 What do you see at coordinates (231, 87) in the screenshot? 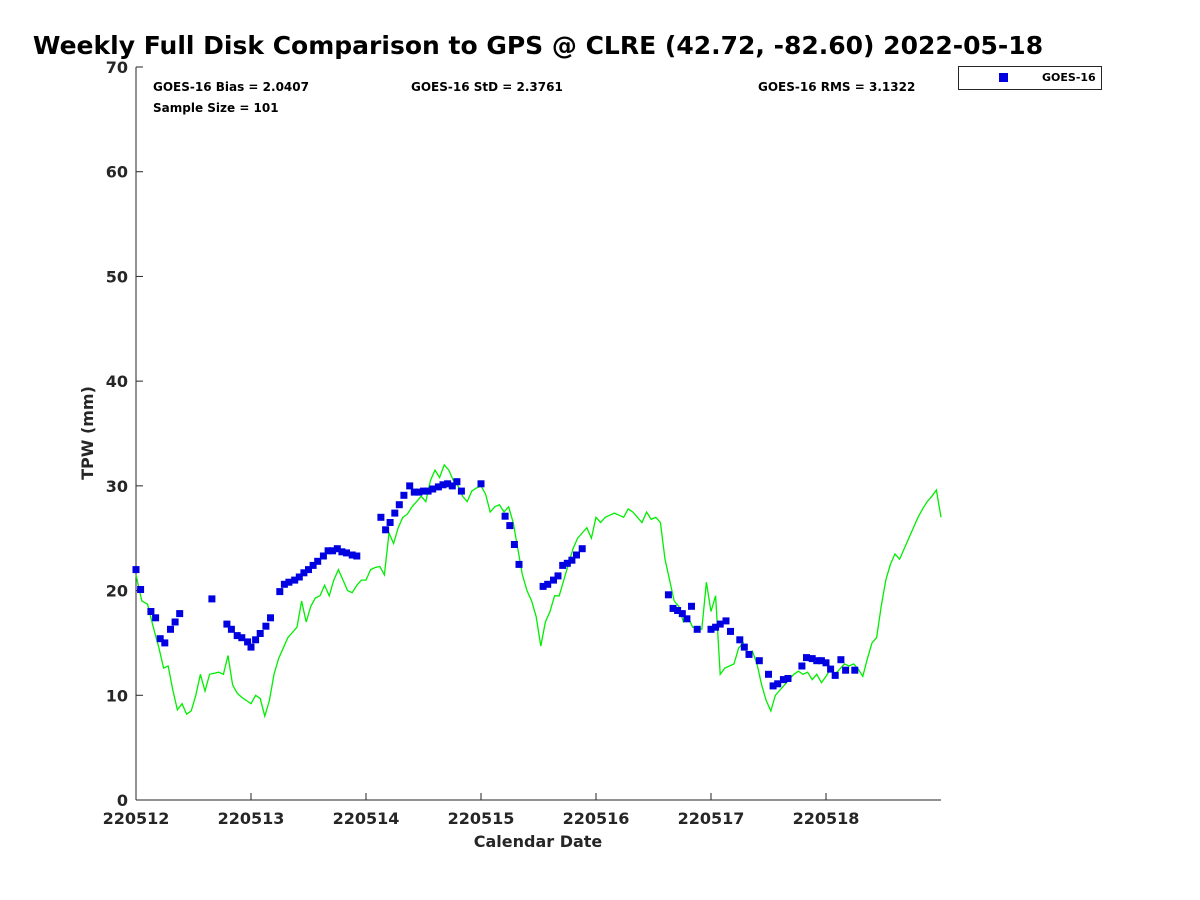
I see `bias-stat: GOES-16 Bias = 2.0407` at bounding box center [231, 87].